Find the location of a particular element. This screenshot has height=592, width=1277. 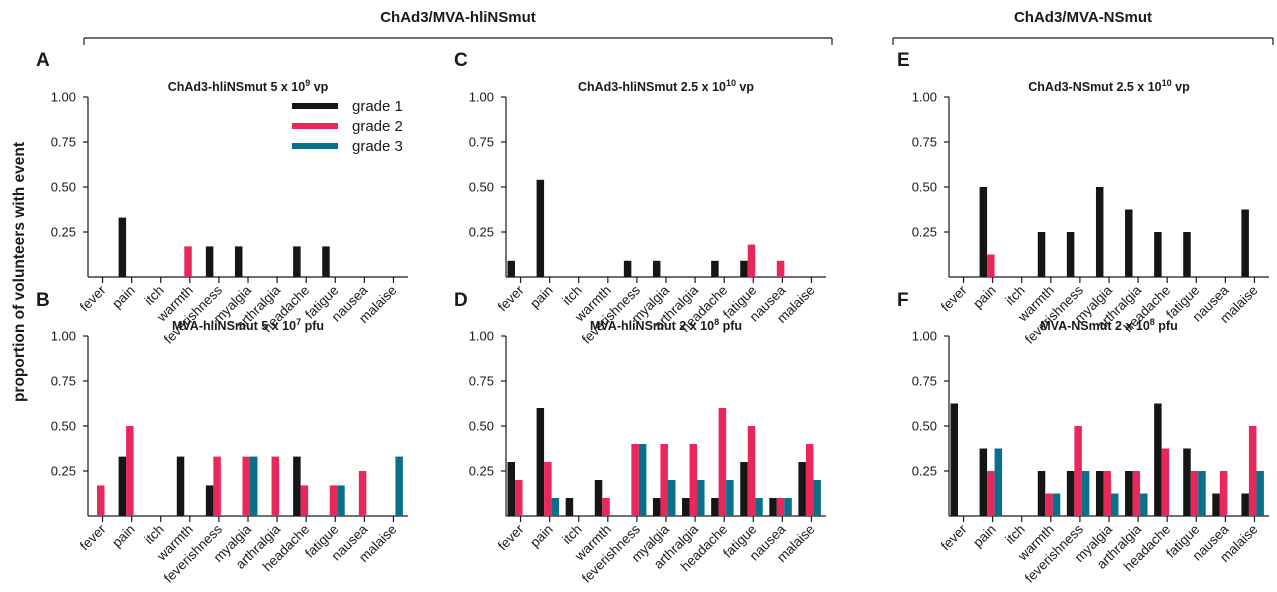

bar-e-grade-1-myalgia is located at coordinates (1099, 232).